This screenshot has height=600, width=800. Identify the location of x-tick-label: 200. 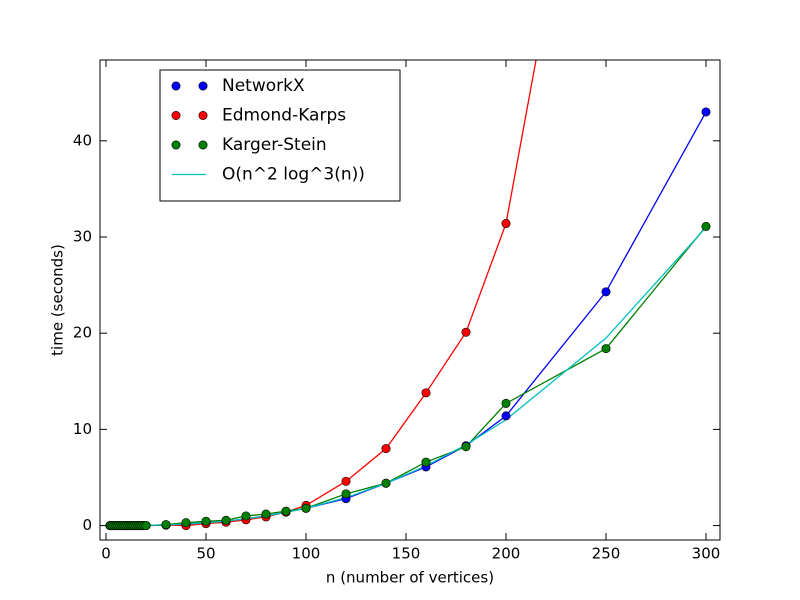
(506, 554).